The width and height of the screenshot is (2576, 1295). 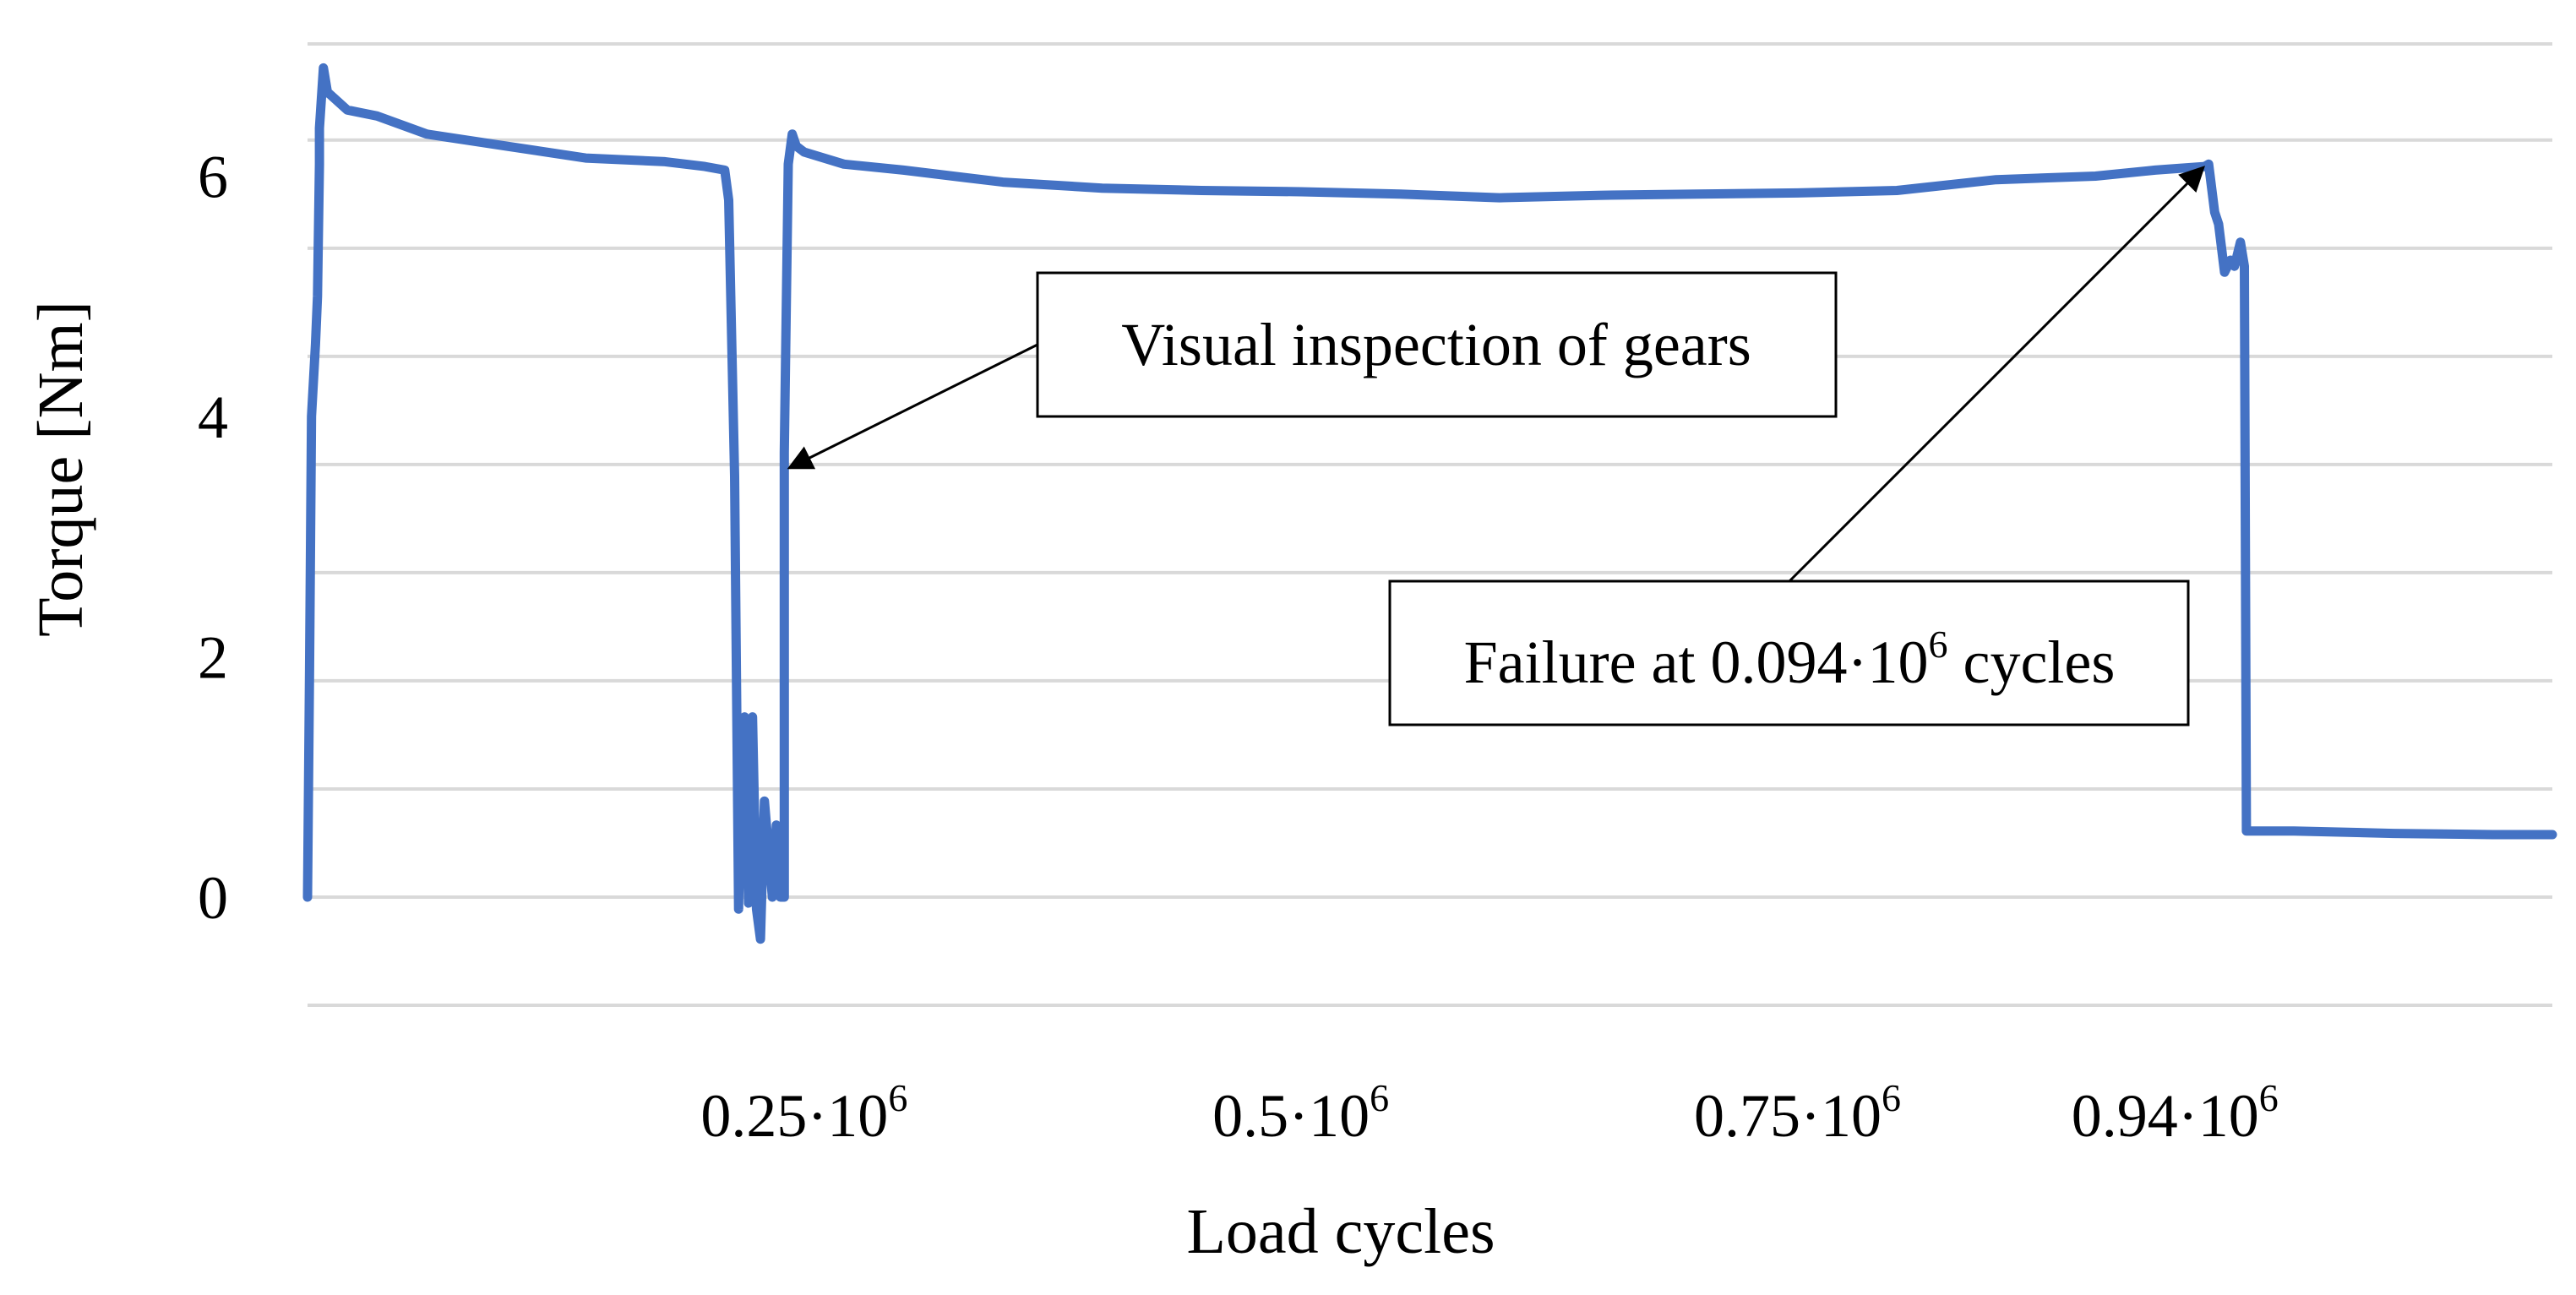 I want to click on y-tick-label: 2, so click(x=213, y=657).